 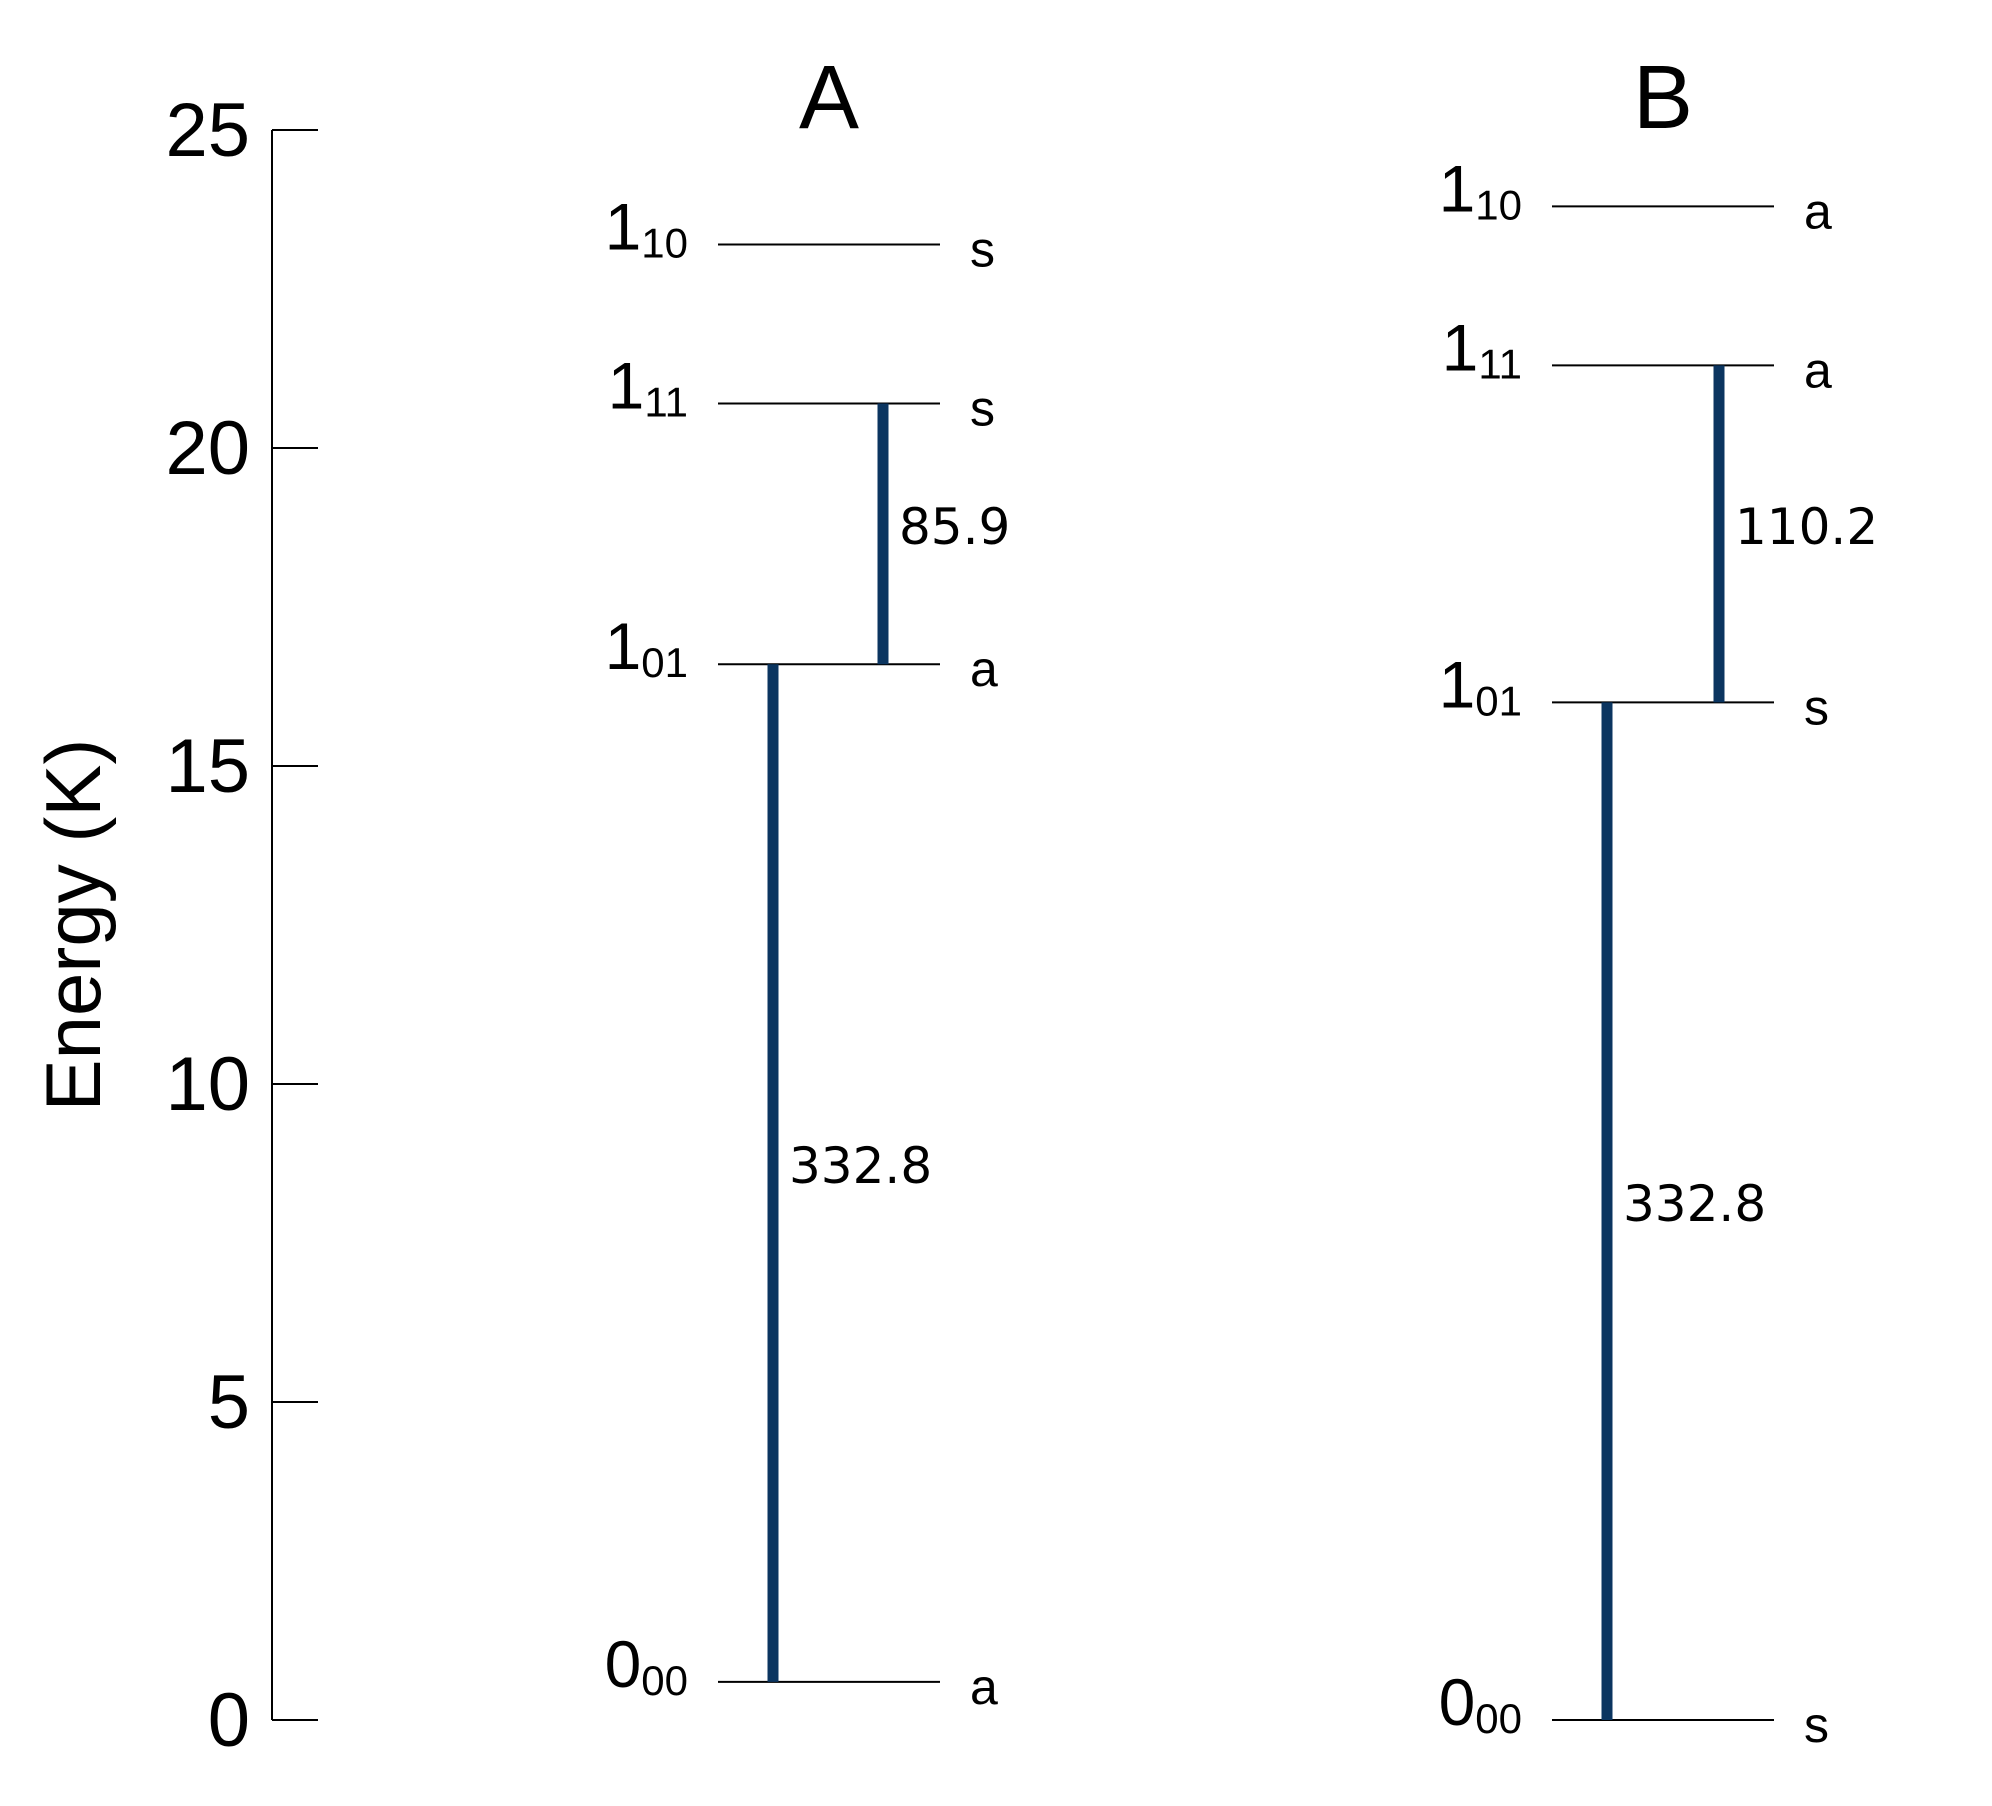 What do you see at coordinates (1806, 527) in the screenshot?
I see `transition-frequency-label: 110.2` at bounding box center [1806, 527].